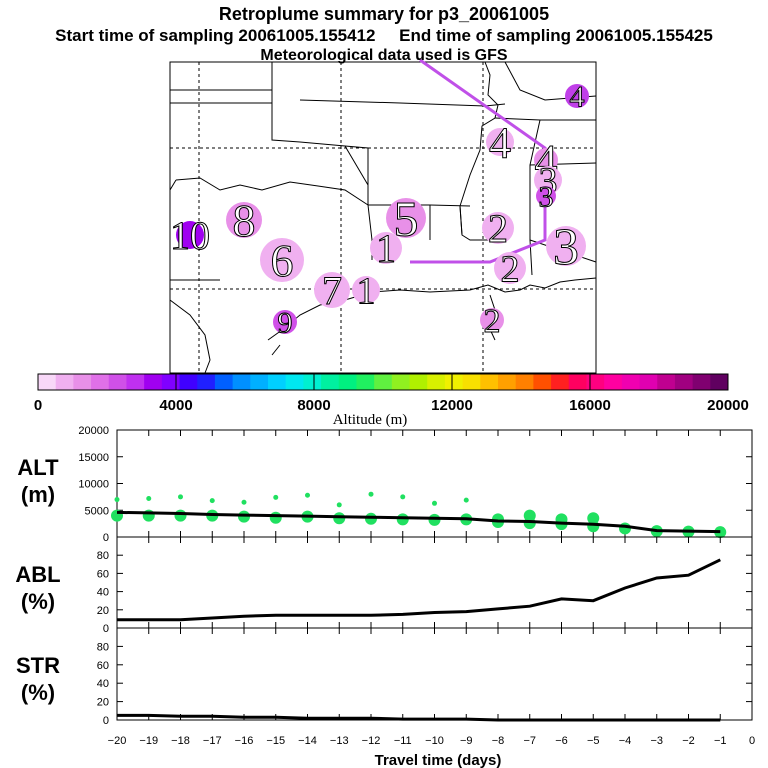 This screenshot has height=768, width=768. I want to click on map-marker: 1, so click(386, 249).